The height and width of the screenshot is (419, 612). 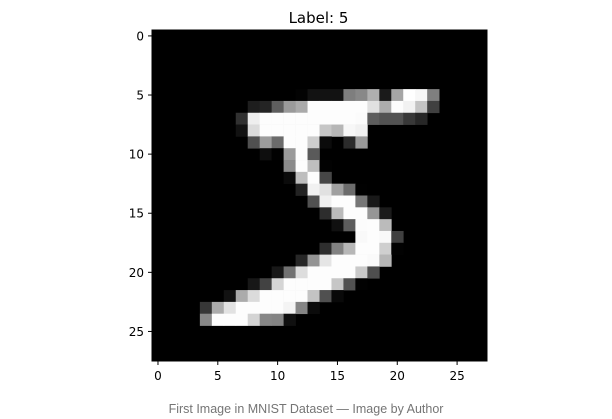 I want to click on y-tick-label: 10, so click(x=136, y=155).